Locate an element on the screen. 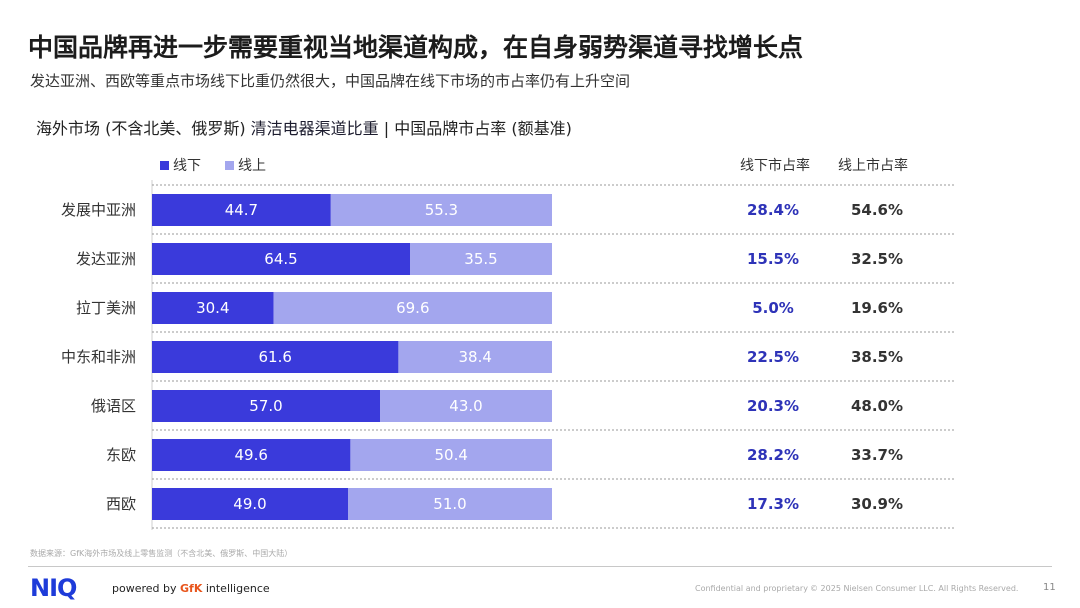 The width and height of the screenshot is (1080, 608). column-header-offline-share: 线下市占率 is located at coordinates (775, 166).